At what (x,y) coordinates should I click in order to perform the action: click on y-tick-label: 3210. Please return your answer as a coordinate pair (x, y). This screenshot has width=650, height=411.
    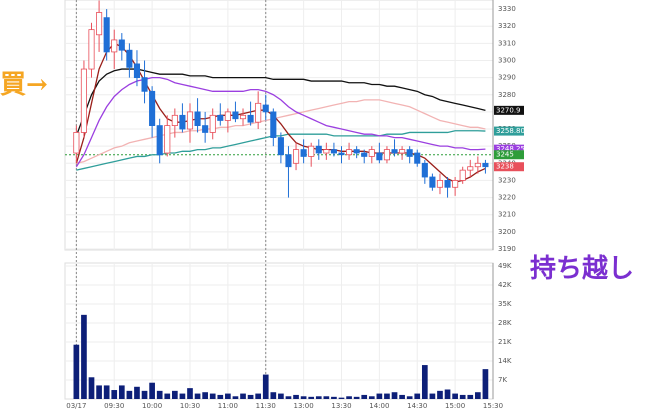
    Looking at the image, I should click on (507, 215).